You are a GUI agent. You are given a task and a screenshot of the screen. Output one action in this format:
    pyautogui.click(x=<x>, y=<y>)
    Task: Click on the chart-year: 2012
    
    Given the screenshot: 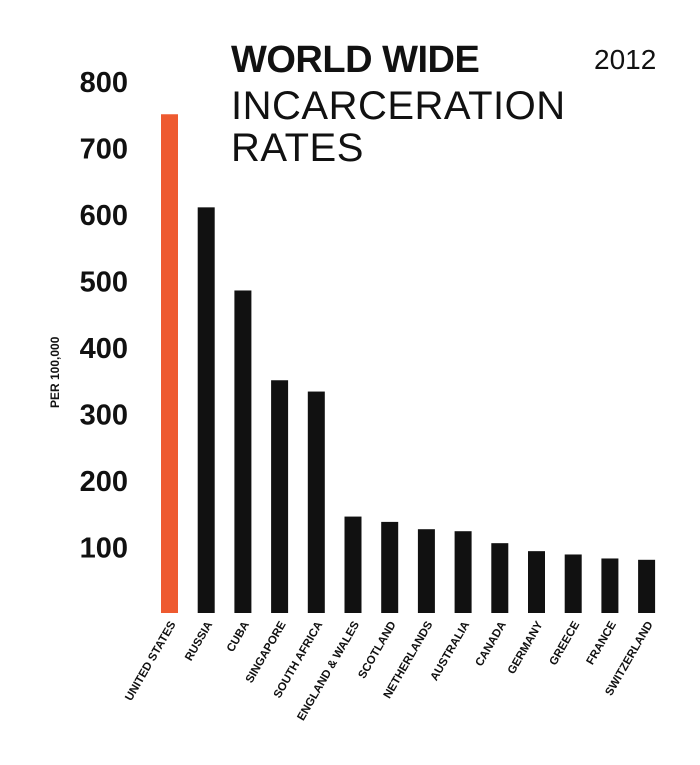 What is the action you would take?
    pyautogui.click(x=625, y=59)
    